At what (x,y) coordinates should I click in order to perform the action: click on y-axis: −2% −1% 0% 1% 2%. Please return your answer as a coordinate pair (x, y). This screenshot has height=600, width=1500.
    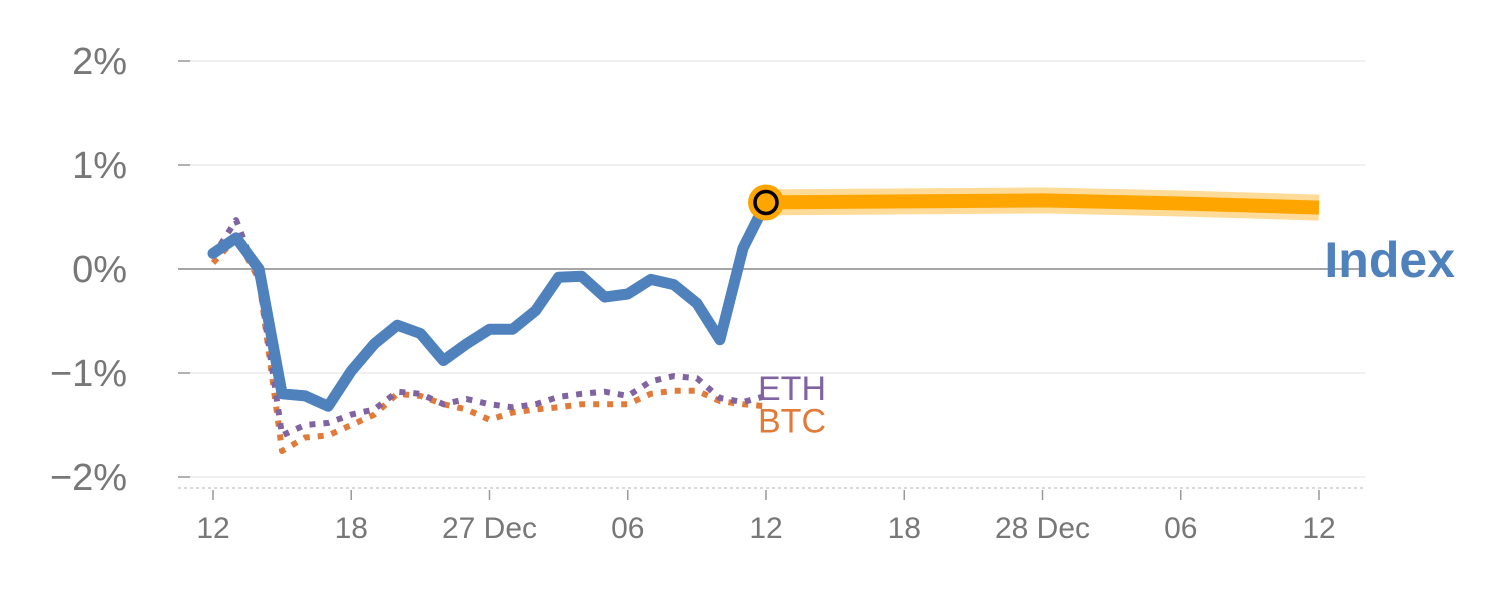
    Looking at the image, I should click on (120, 270).